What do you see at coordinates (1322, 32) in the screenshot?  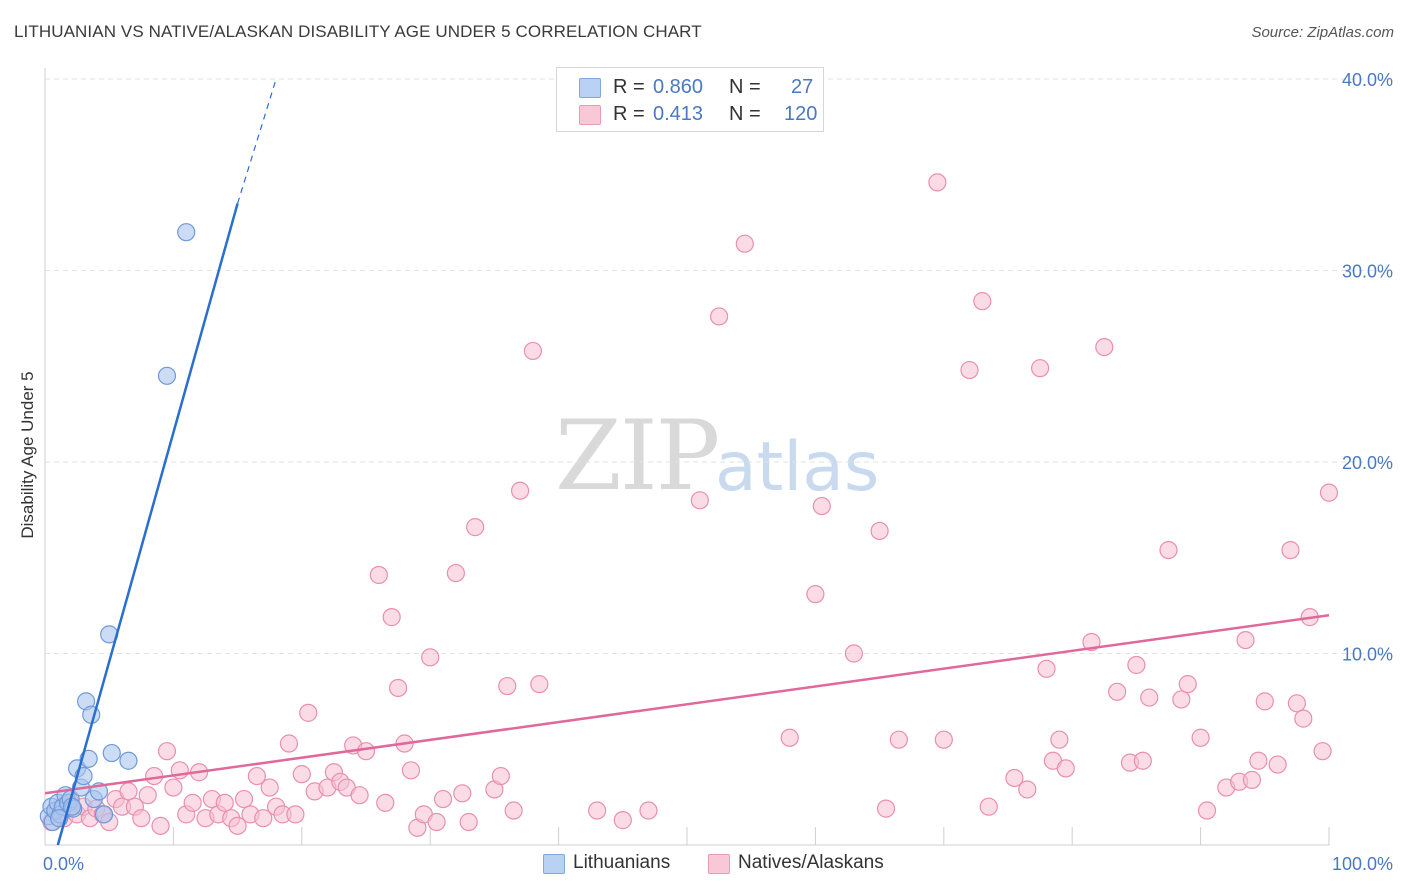 I see `source-credit: Source: ZipAtlas.com` at bounding box center [1322, 32].